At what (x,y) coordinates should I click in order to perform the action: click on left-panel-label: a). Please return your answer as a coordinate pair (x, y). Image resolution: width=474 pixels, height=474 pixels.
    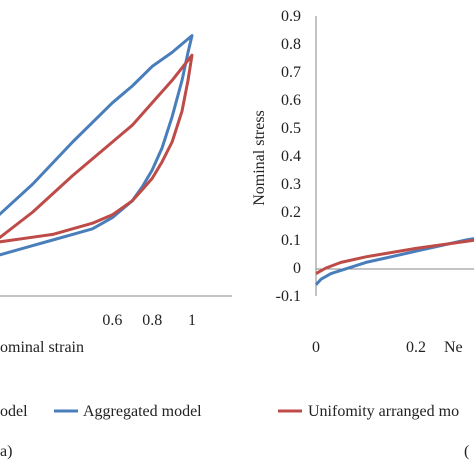
    Looking at the image, I should click on (6, 451).